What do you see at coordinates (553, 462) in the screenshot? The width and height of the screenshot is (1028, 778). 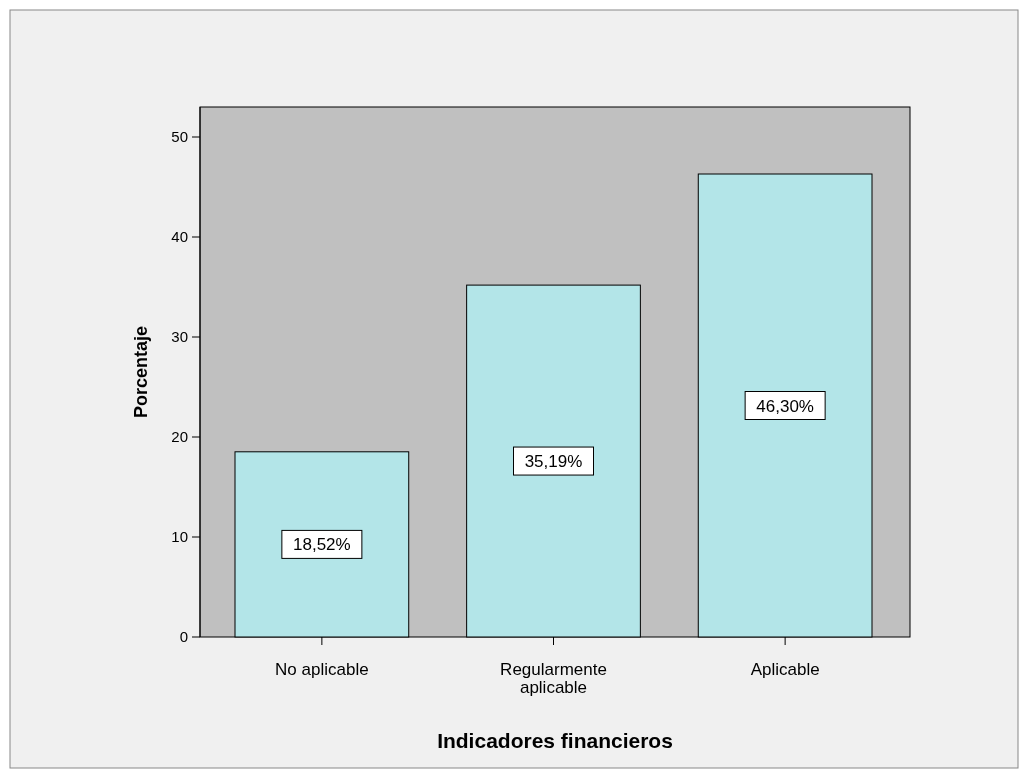 I see `data-label: 35,19%` at bounding box center [553, 462].